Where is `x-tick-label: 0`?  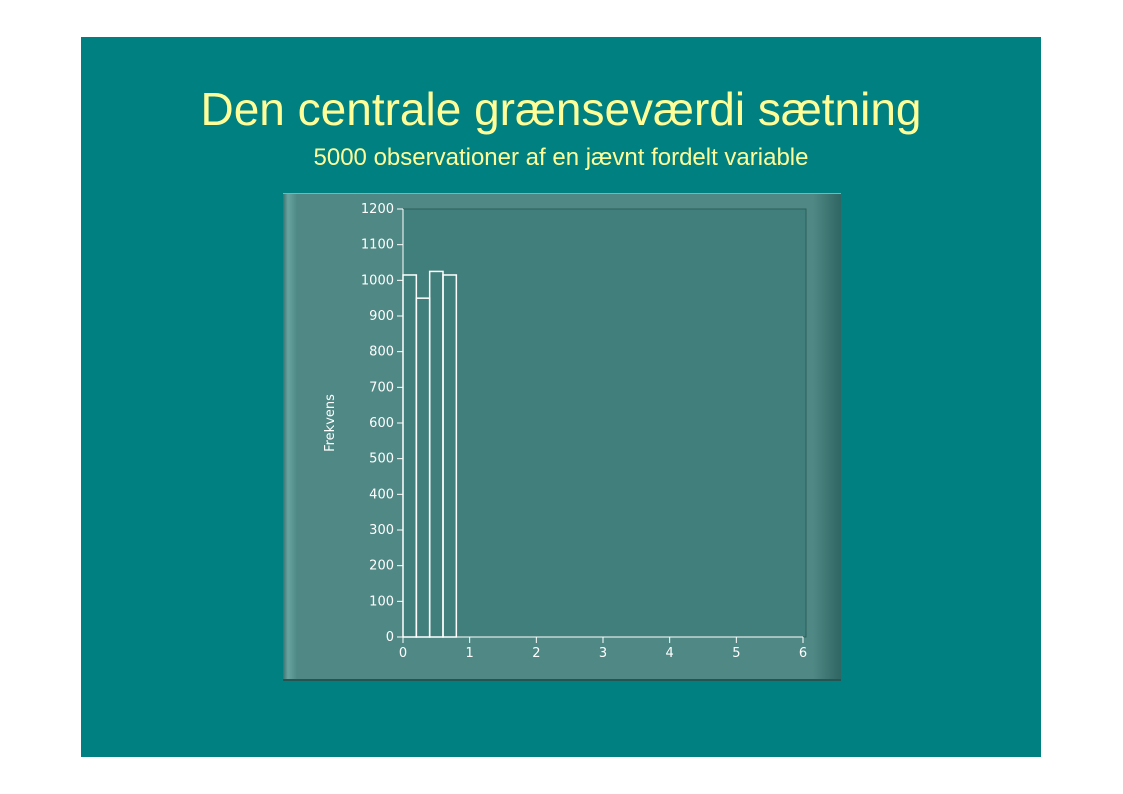 x-tick-label: 0 is located at coordinates (403, 653).